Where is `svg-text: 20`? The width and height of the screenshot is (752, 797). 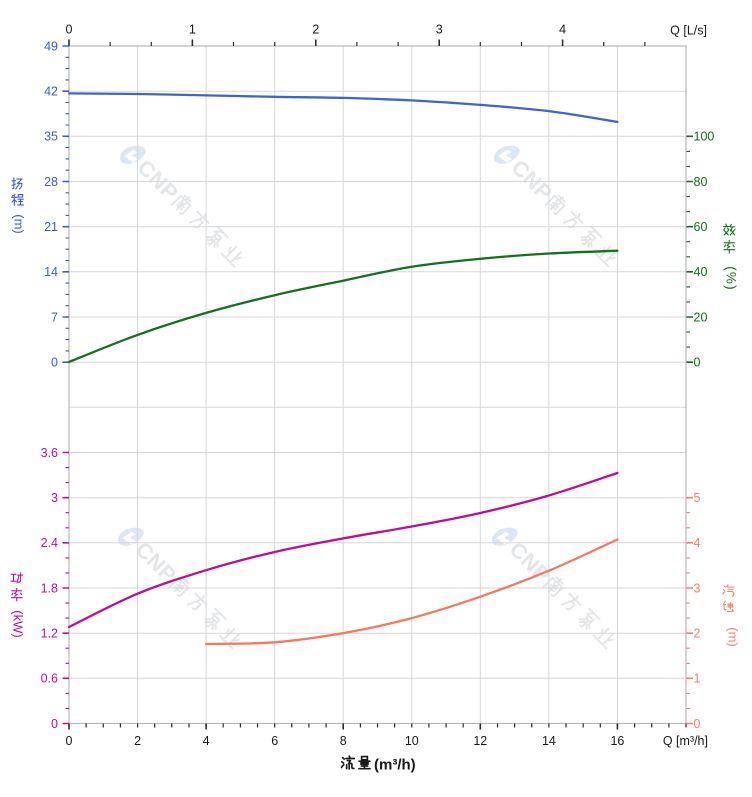 svg-text: 20 is located at coordinates (701, 317).